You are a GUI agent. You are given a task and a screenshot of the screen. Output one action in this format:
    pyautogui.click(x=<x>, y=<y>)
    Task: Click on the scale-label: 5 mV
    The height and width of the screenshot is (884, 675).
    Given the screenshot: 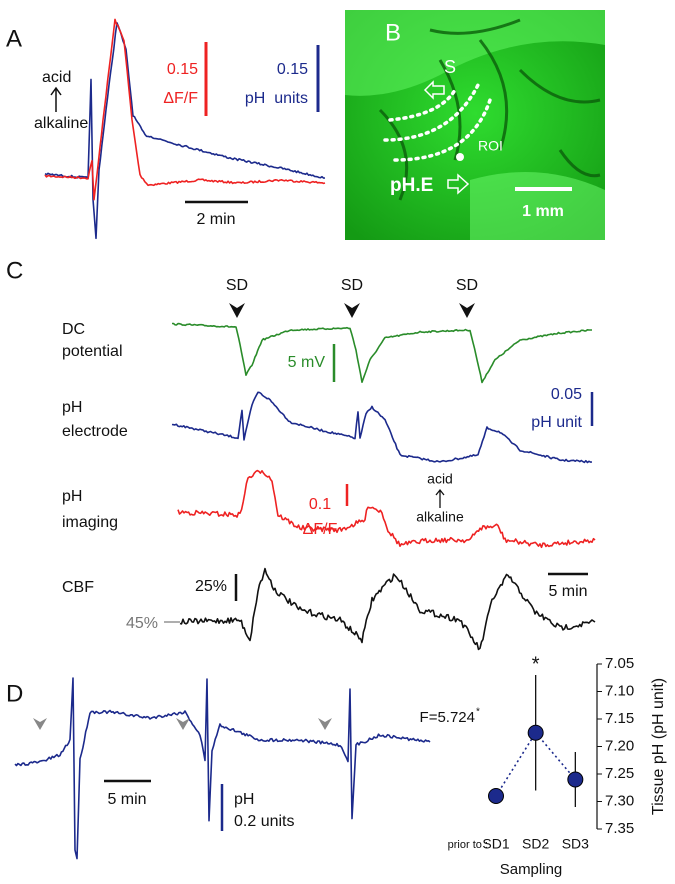 What is the action you would take?
    pyautogui.click(x=307, y=362)
    